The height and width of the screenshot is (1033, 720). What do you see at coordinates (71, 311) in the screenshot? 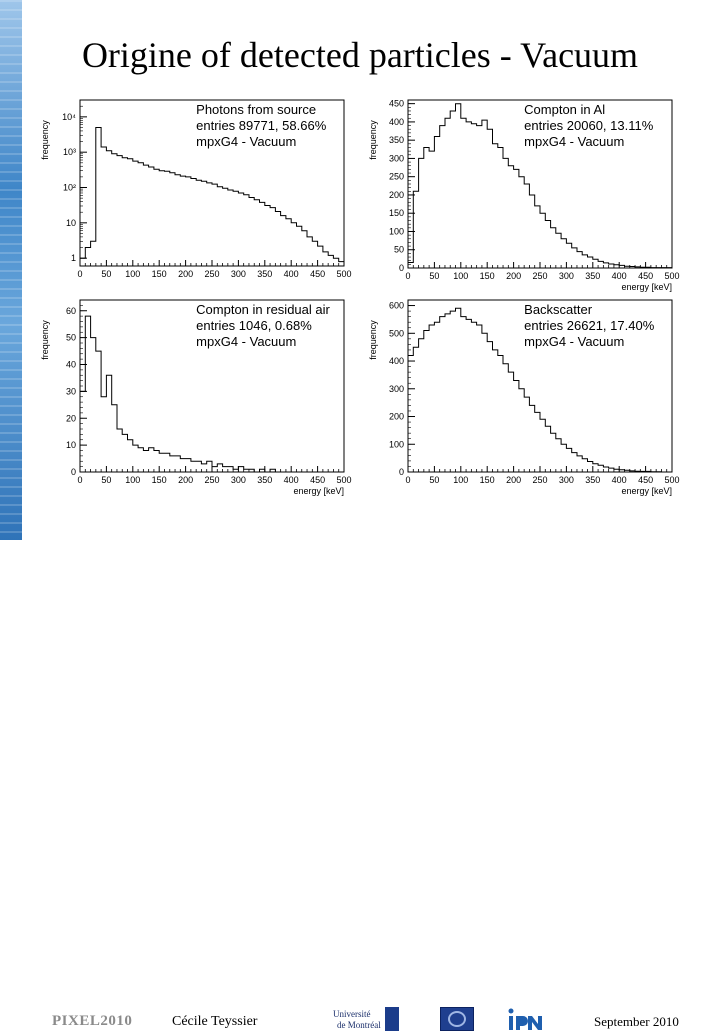
I see `y-tick-label: 60` at bounding box center [71, 311].